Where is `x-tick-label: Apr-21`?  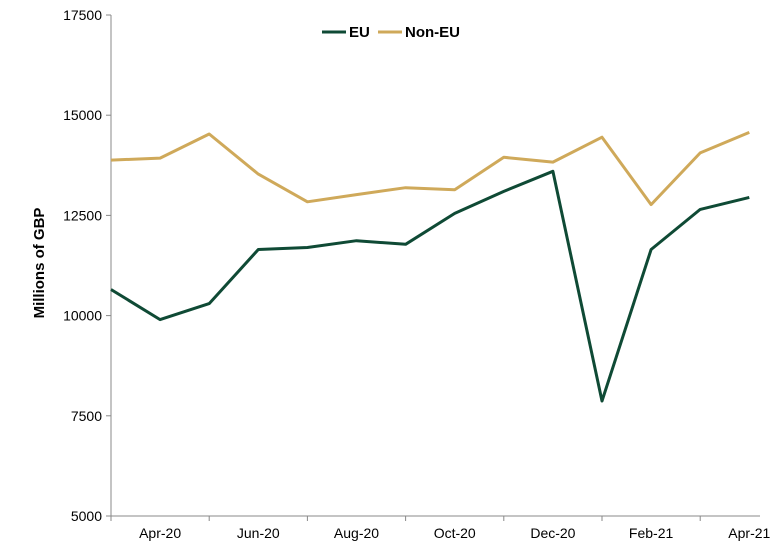
x-tick-label: Apr-21 is located at coordinates (749, 533).